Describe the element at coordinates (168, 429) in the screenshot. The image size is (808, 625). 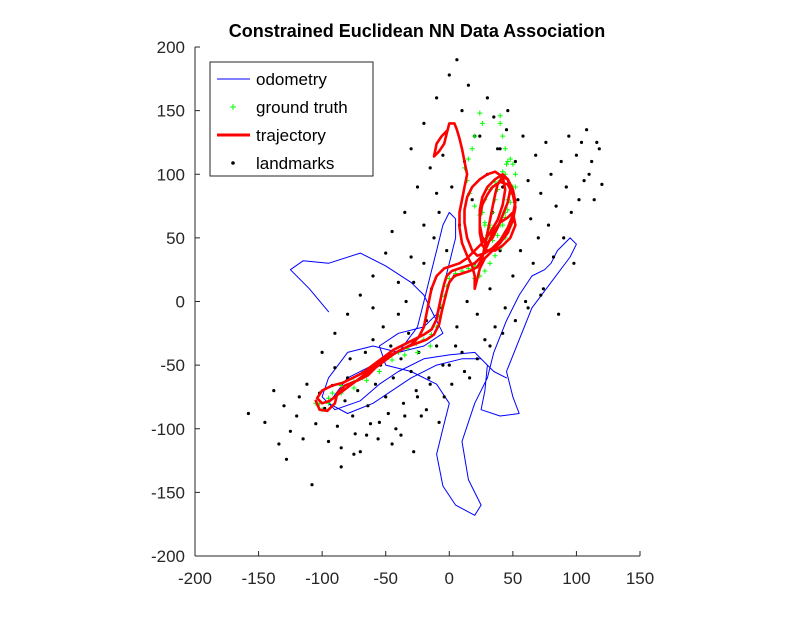
I see `y-tick-label: -100` at that location.